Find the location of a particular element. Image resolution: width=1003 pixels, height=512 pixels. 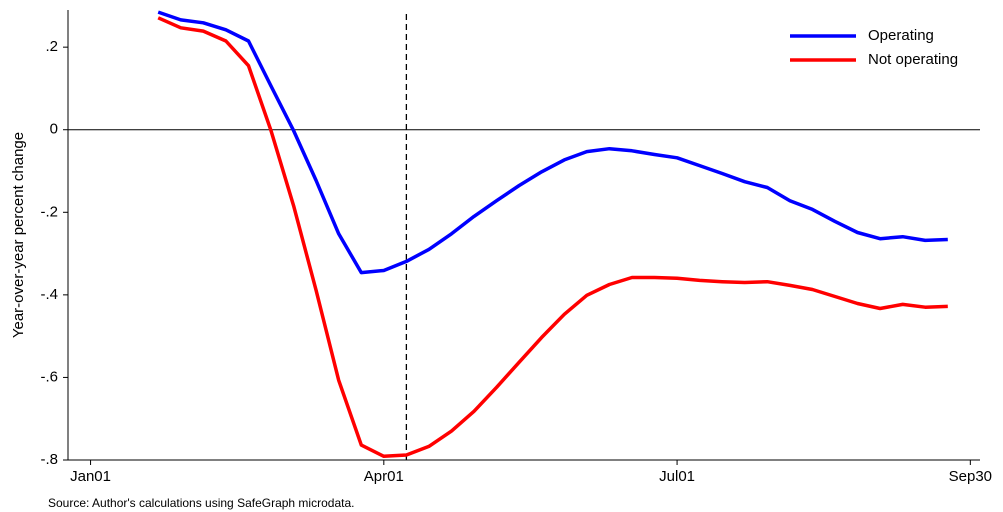

x-tick-label: Sep30 is located at coordinates (970, 476).